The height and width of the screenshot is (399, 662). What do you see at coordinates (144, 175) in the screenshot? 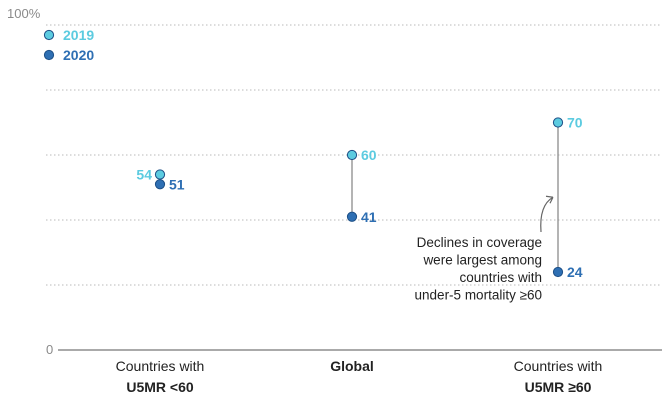
I see `data-label-2019: 54` at bounding box center [144, 175].